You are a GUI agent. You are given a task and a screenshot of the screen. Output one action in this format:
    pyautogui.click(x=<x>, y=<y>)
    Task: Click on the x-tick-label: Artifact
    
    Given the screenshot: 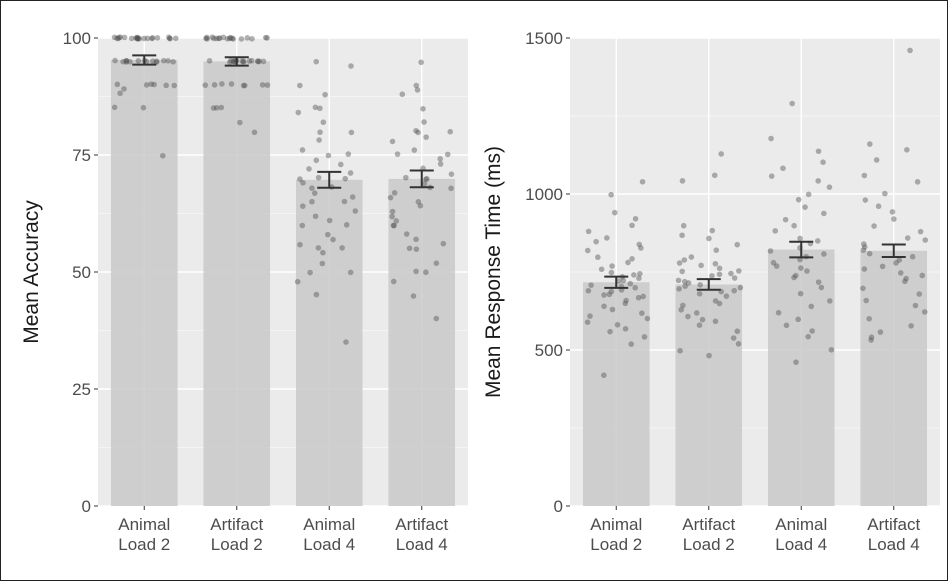 What is the action you would take?
    pyautogui.click(x=708, y=524)
    